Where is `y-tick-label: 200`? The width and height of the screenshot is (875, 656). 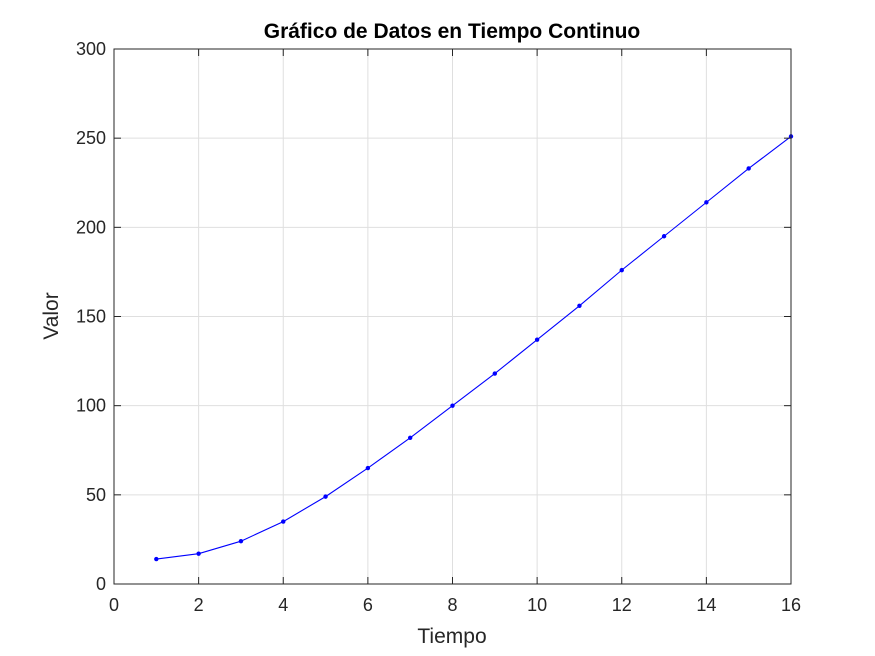
y-tick-label: 200 is located at coordinates (91, 227).